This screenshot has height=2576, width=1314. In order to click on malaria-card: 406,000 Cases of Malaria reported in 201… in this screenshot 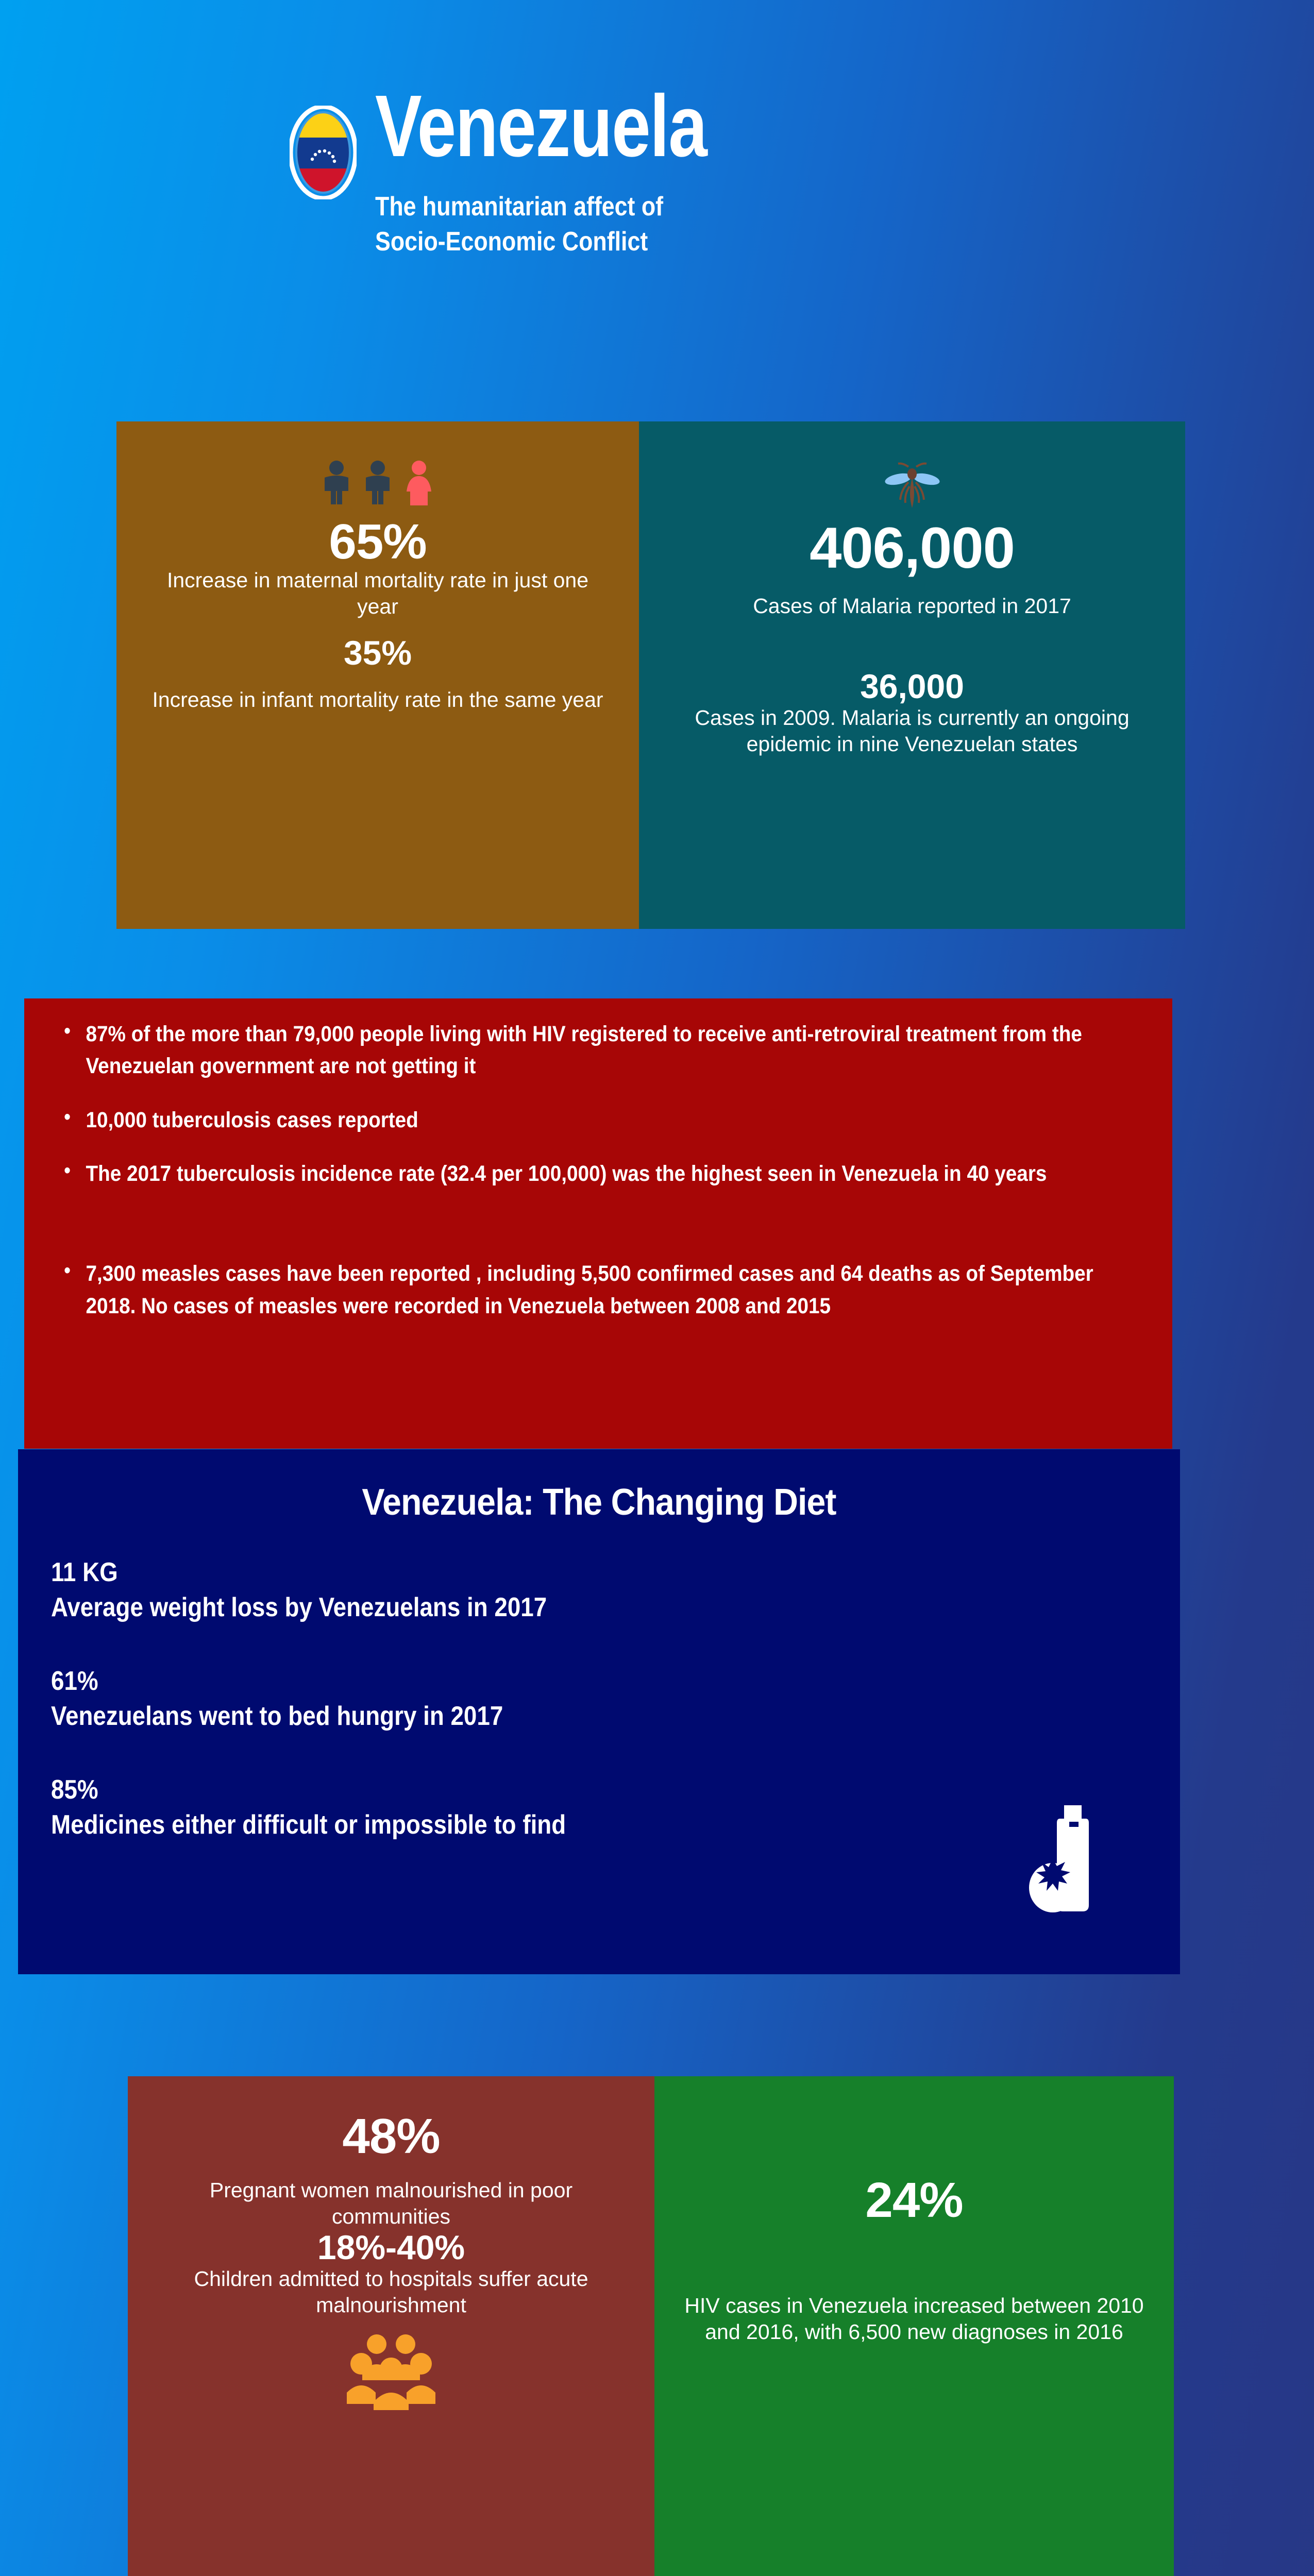, I will do `click(912, 675)`.